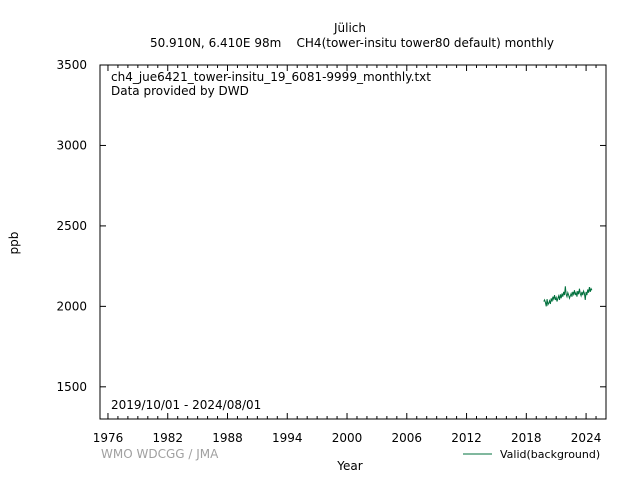 The width and height of the screenshot is (640, 480). Describe the element at coordinates (14, 243) in the screenshot. I see `y-axis-label: ppb` at that location.